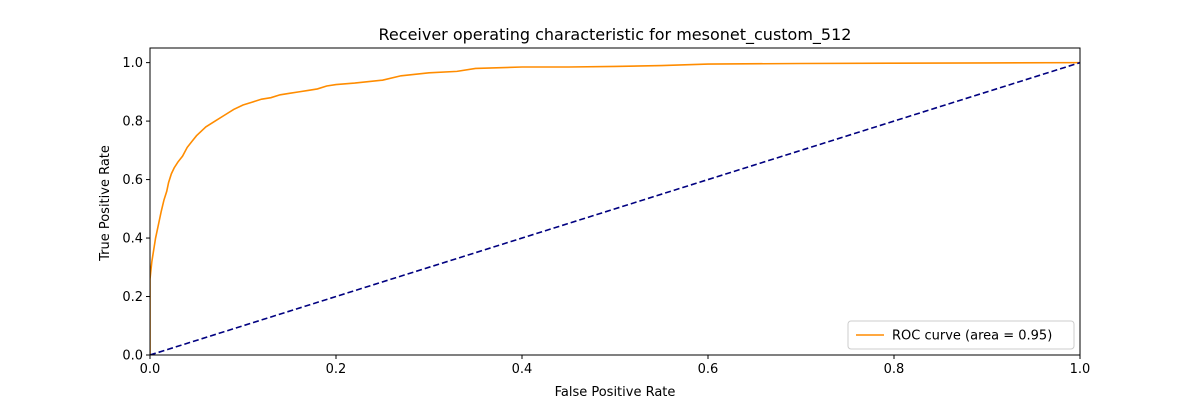 This screenshot has height=400, width=1200. What do you see at coordinates (132, 239) in the screenshot?
I see `y-tick-label: 0.4` at bounding box center [132, 239].